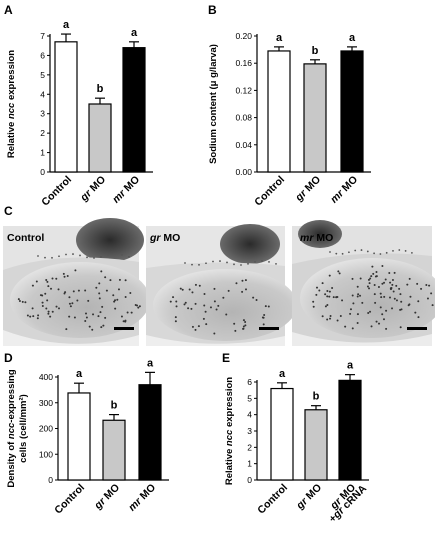 This screenshot has width=435, height=550. I want to click on y-tick-label: 1, so click(42, 153).